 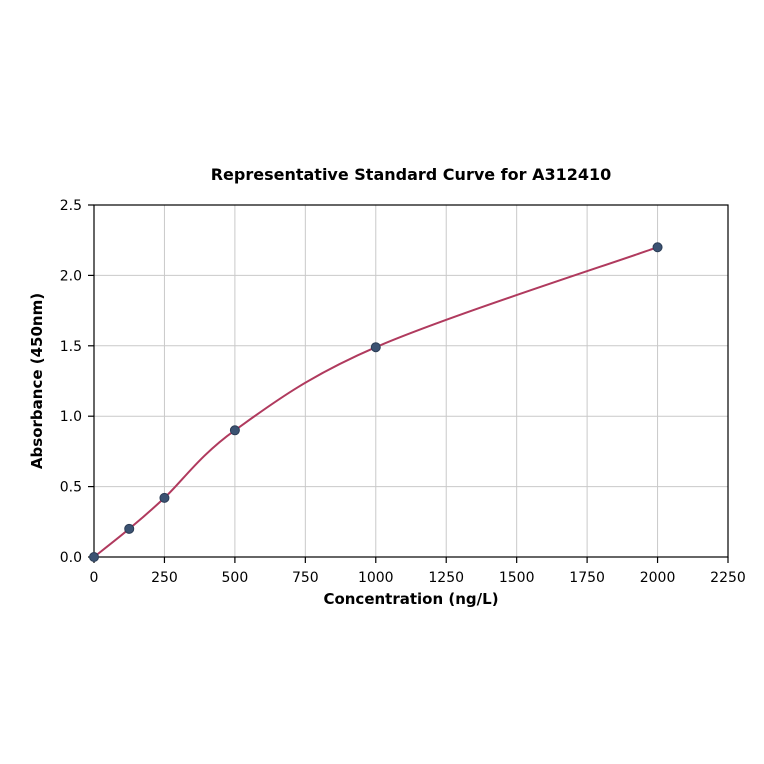 What do you see at coordinates (164, 578) in the screenshot?
I see `x-tick-label: 250` at bounding box center [164, 578].